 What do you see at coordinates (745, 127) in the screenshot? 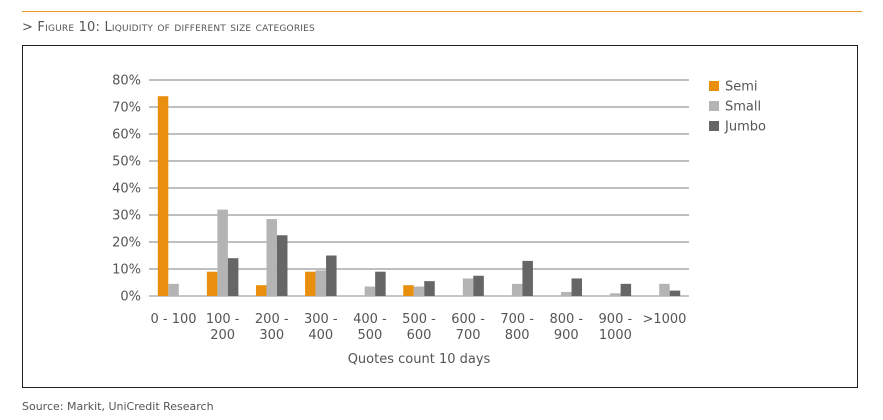
I see `legend-label-jumbo: Jumbo` at bounding box center [745, 127].